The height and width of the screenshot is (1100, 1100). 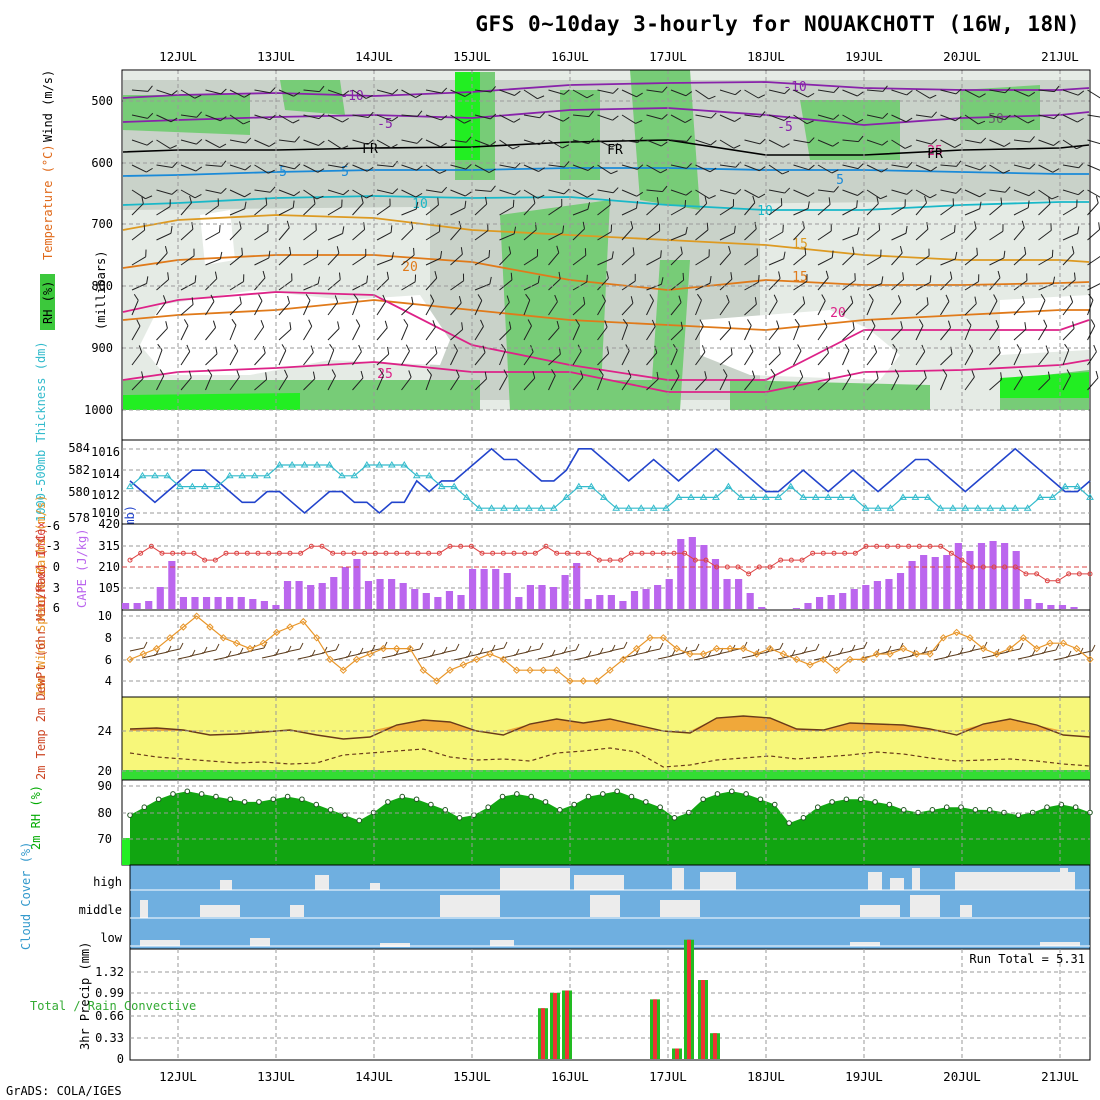 What do you see at coordinates (766, 56) in the screenshot?
I see `date-label-top: 18JUL` at bounding box center [766, 56].